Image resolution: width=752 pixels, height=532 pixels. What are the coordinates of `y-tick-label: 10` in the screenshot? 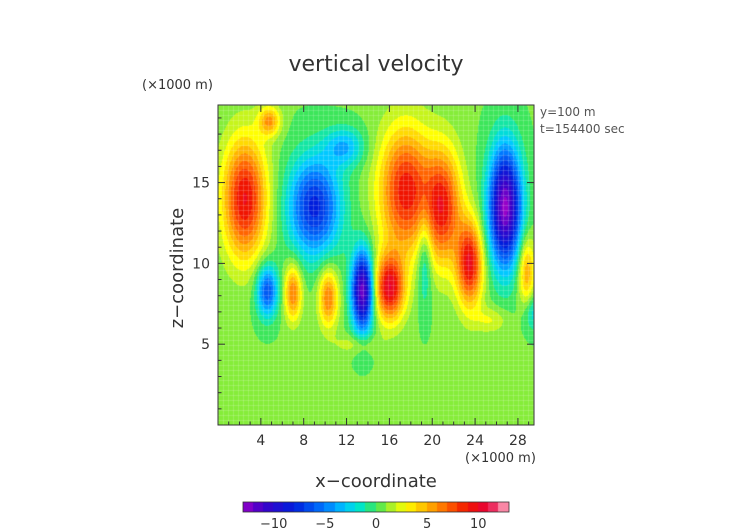 It's located at (201, 264).